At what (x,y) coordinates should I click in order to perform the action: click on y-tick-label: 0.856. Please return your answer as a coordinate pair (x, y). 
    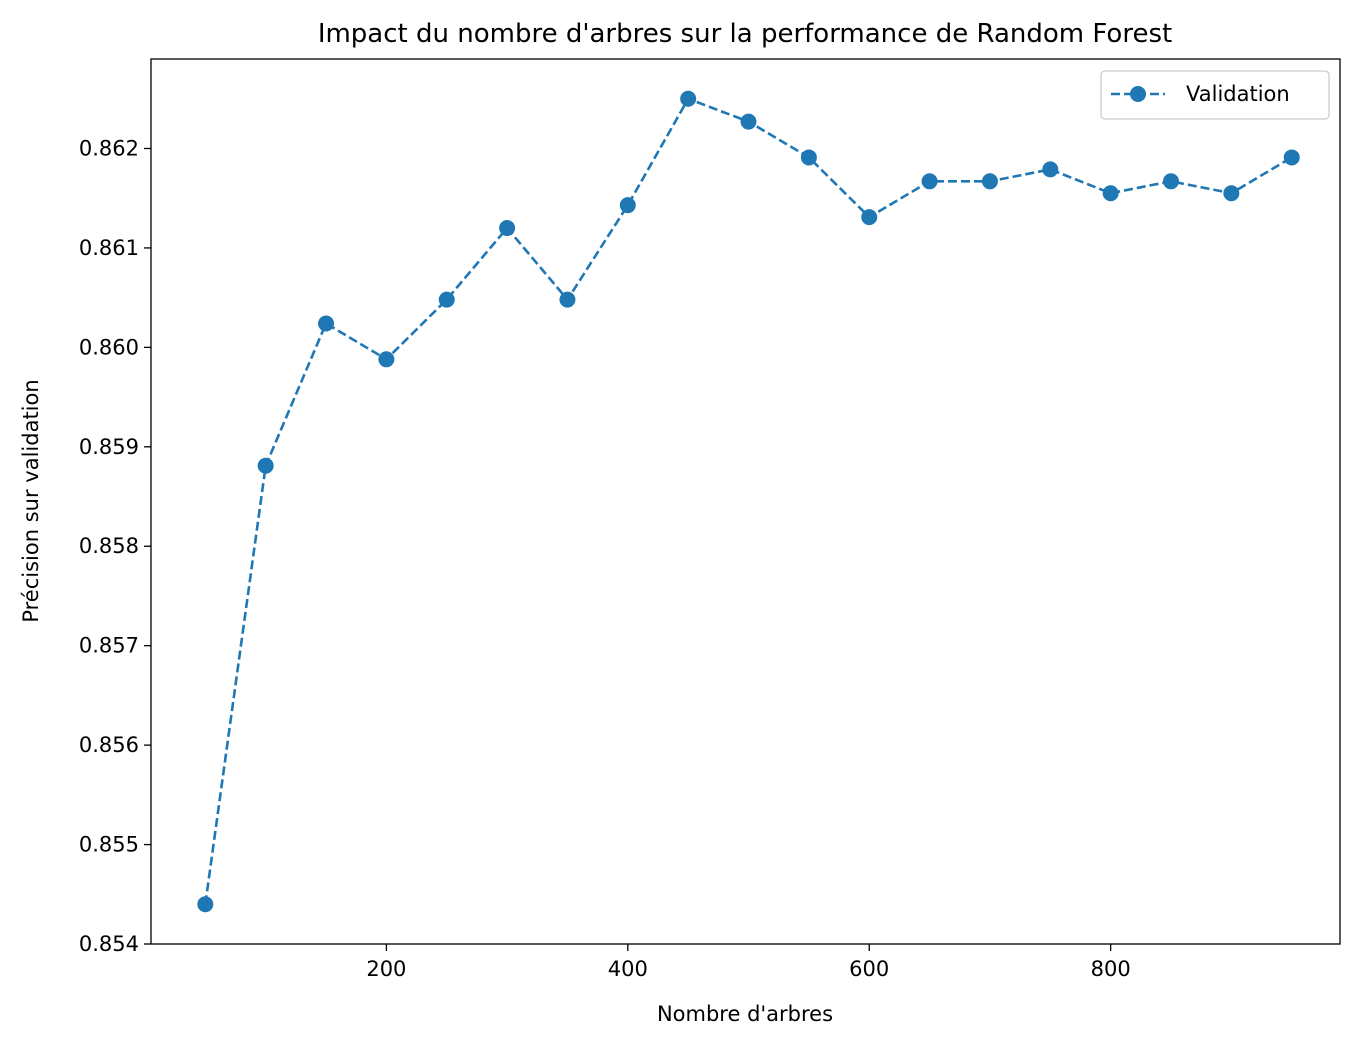
    Looking at the image, I should click on (109, 745).